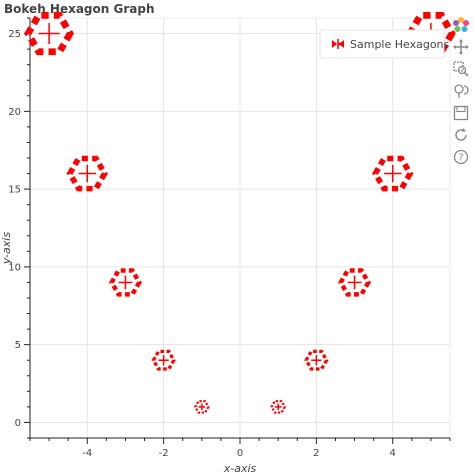  Describe the element at coordinates (14, 34) in the screenshot. I see `y-tick-label: 25` at that location.